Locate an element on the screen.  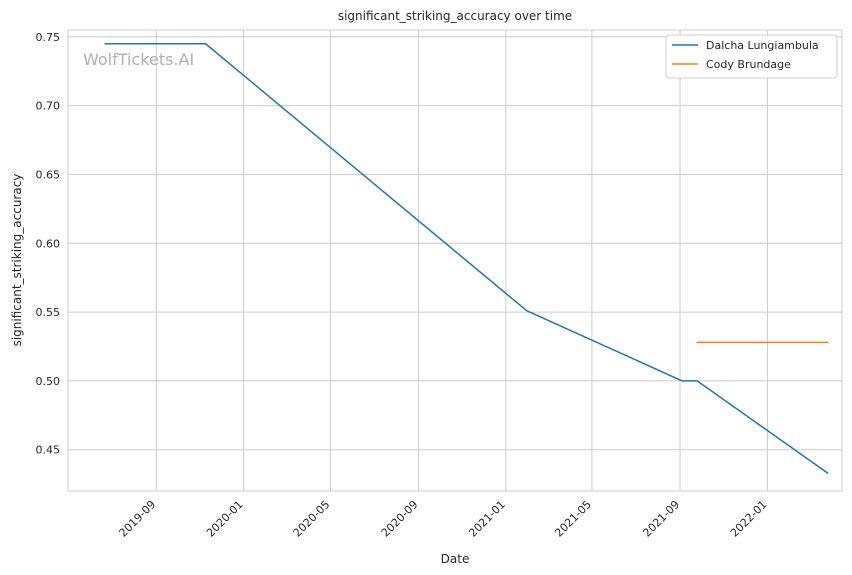
y-tick-label: 0.45 is located at coordinates (48, 450).